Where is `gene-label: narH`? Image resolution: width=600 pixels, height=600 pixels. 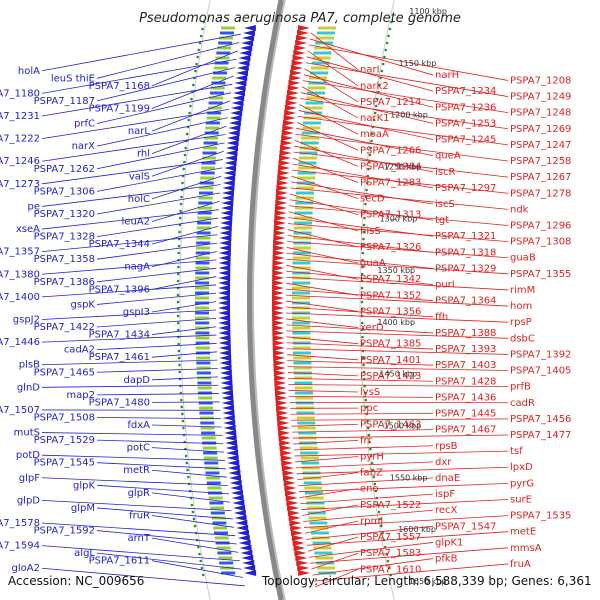
gene-label: narH is located at coordinates (447, 75).